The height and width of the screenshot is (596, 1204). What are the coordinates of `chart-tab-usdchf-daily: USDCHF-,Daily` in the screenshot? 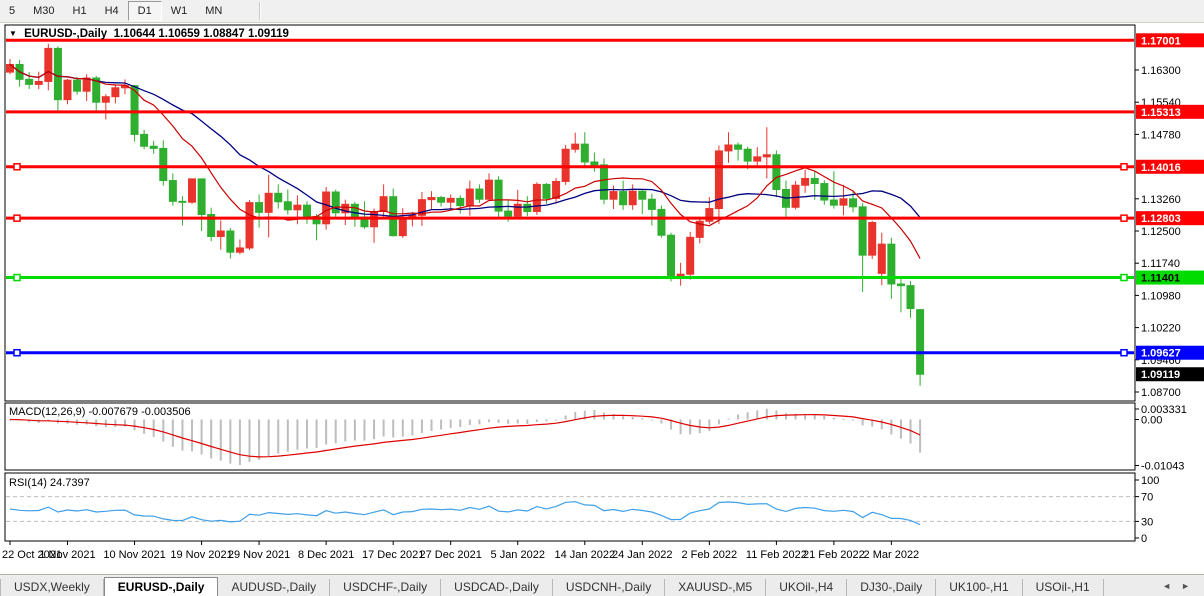 It's located at (386, 587).